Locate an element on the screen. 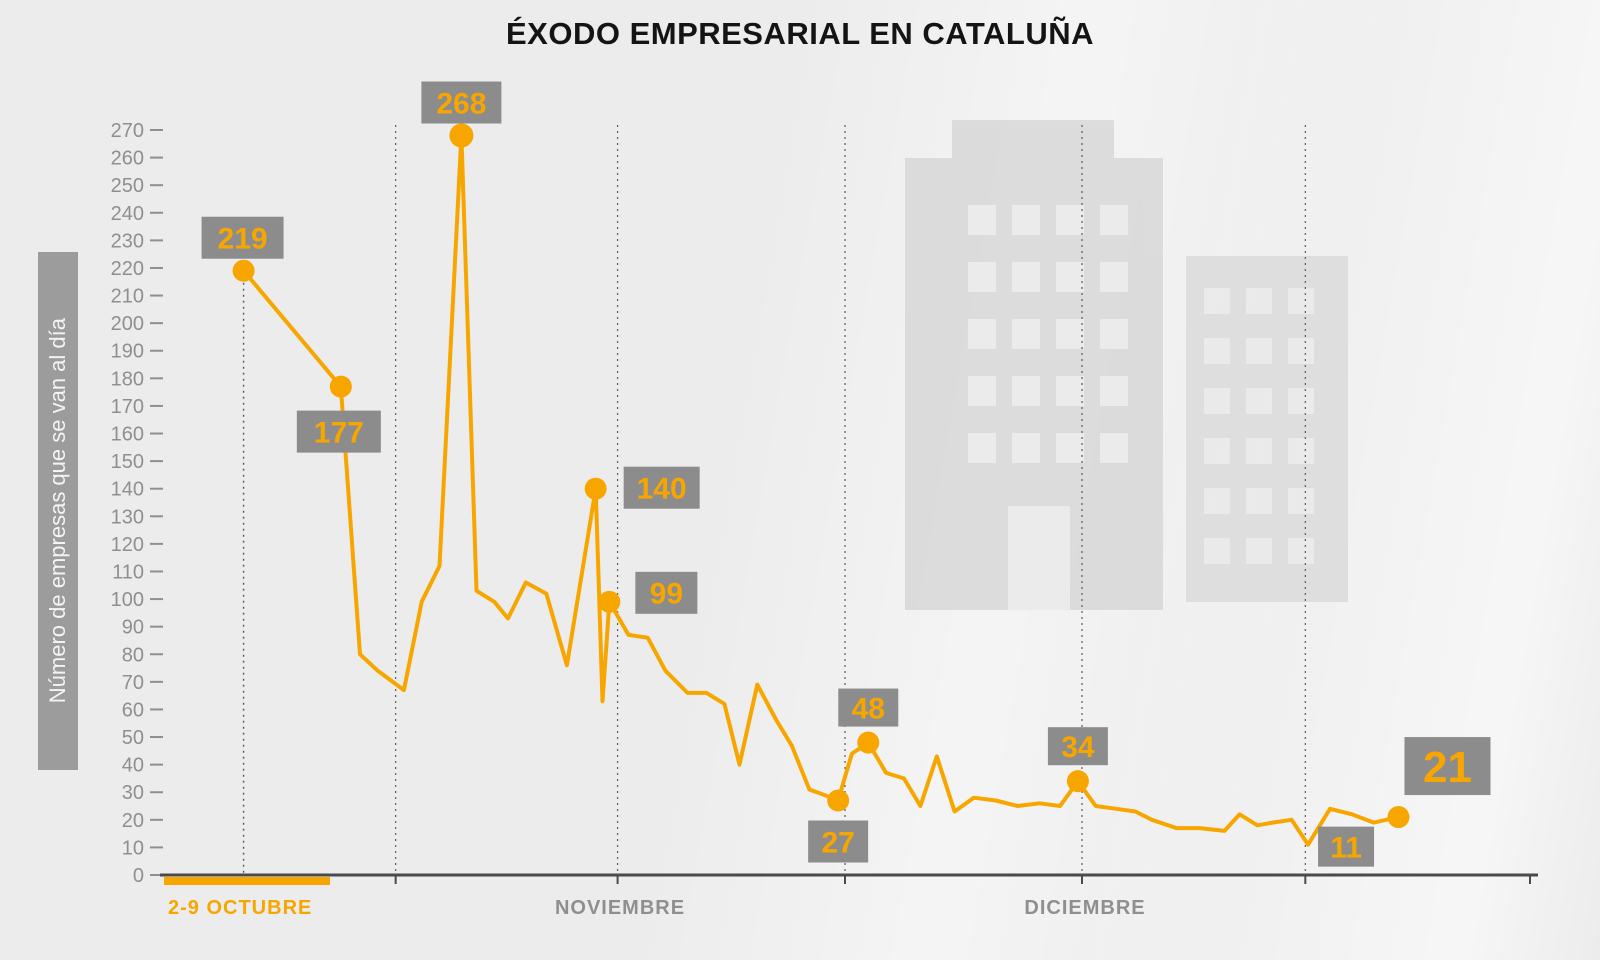 Image resolution: width=1600 pixels, height=960 pixels. y-tick-label: 190 is located at coordinates (127, 352).